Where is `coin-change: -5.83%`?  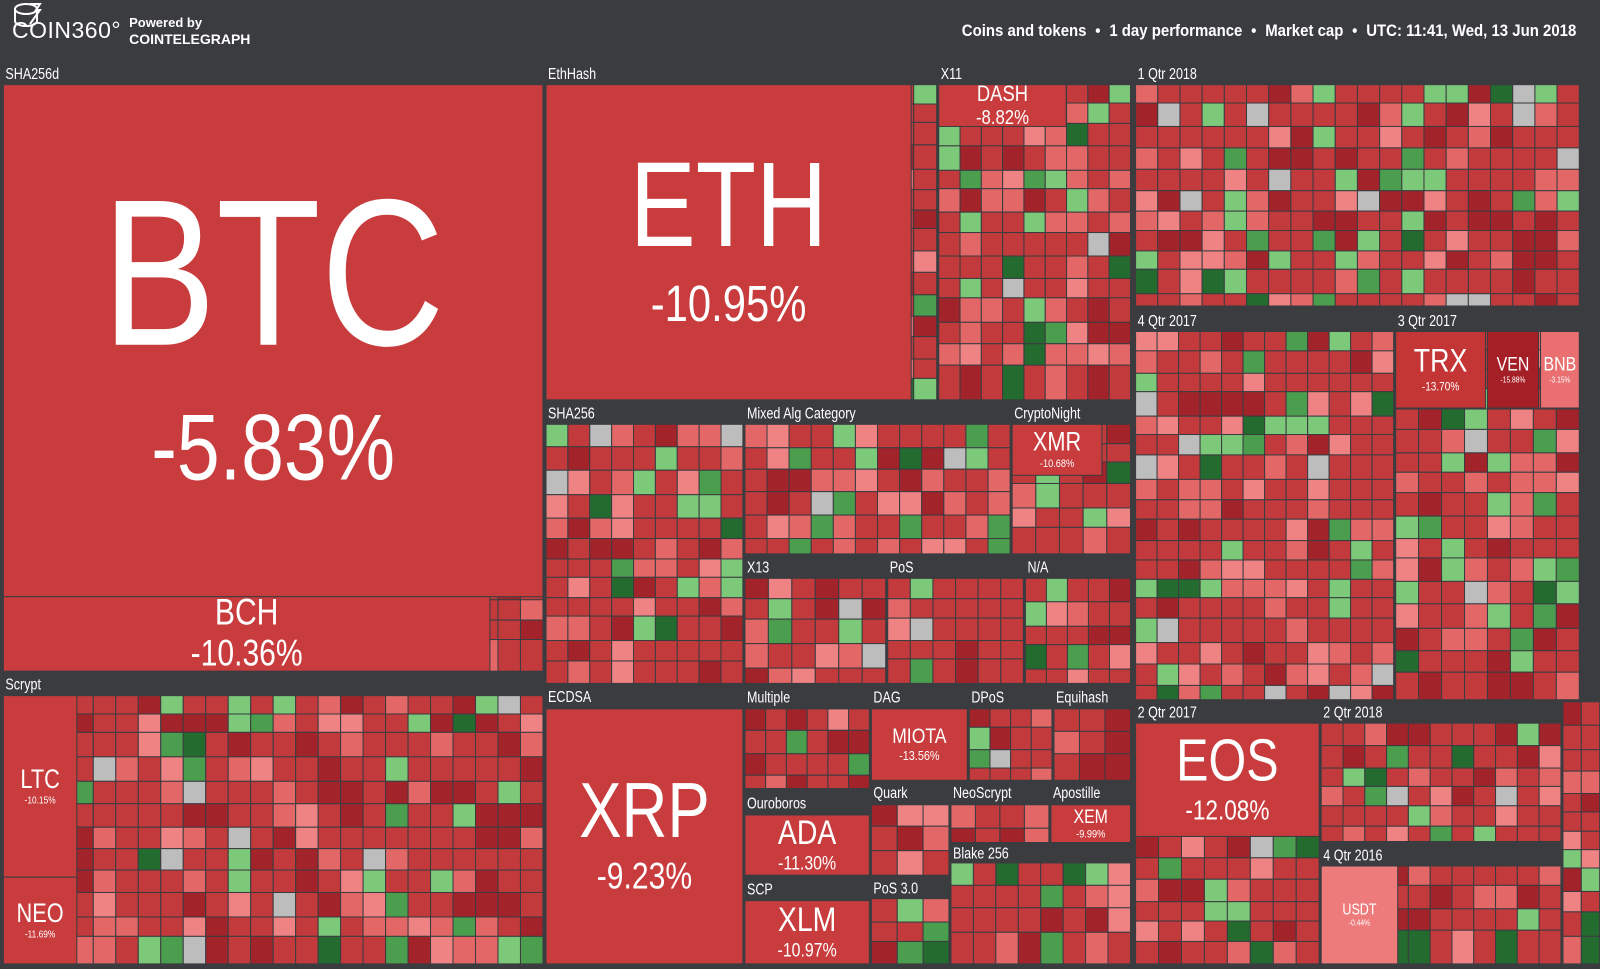
coin-change: -5.83% is located at coordinates (273, 447).